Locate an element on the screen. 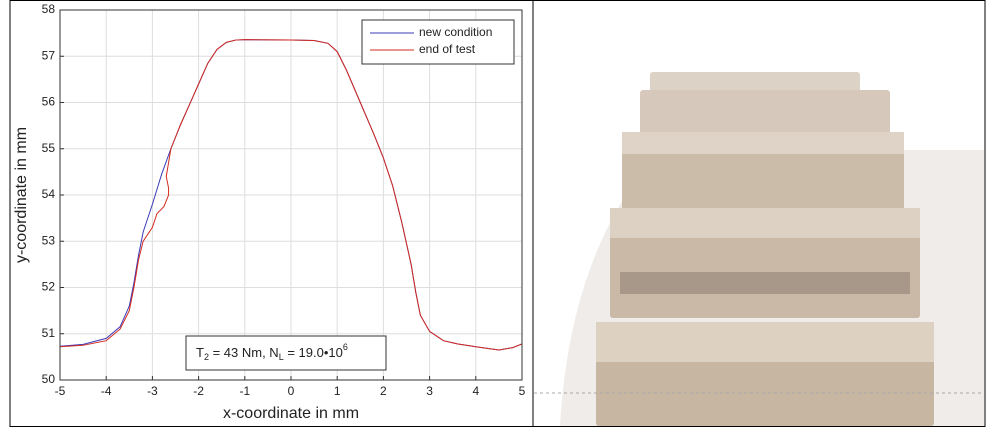  legend: new condition end of test is located at coordinates (438, 42).